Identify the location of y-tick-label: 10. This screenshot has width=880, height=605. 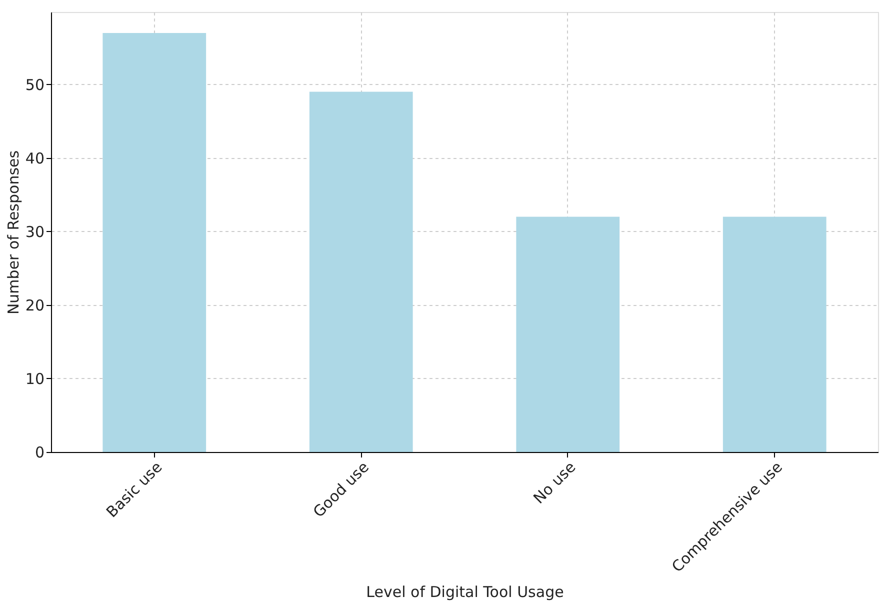
(34, 379).